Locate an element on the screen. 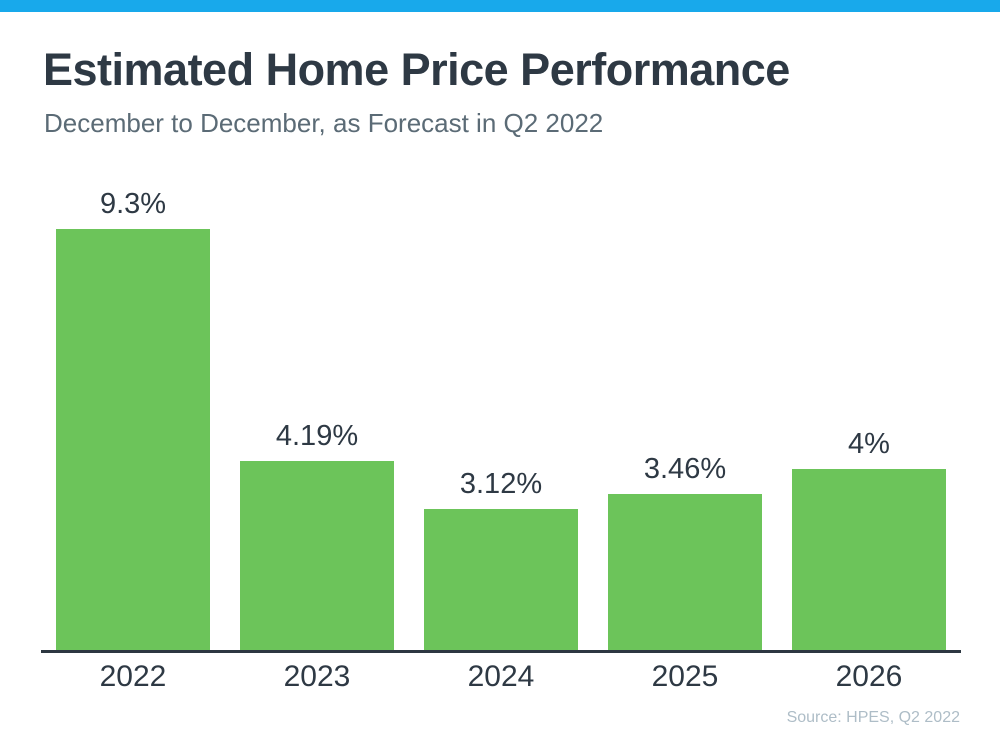 Image resolution: width=1000 pixels, height=750 pixels. bar-column-2023: 4.19% is located at coordinates (317, 418).